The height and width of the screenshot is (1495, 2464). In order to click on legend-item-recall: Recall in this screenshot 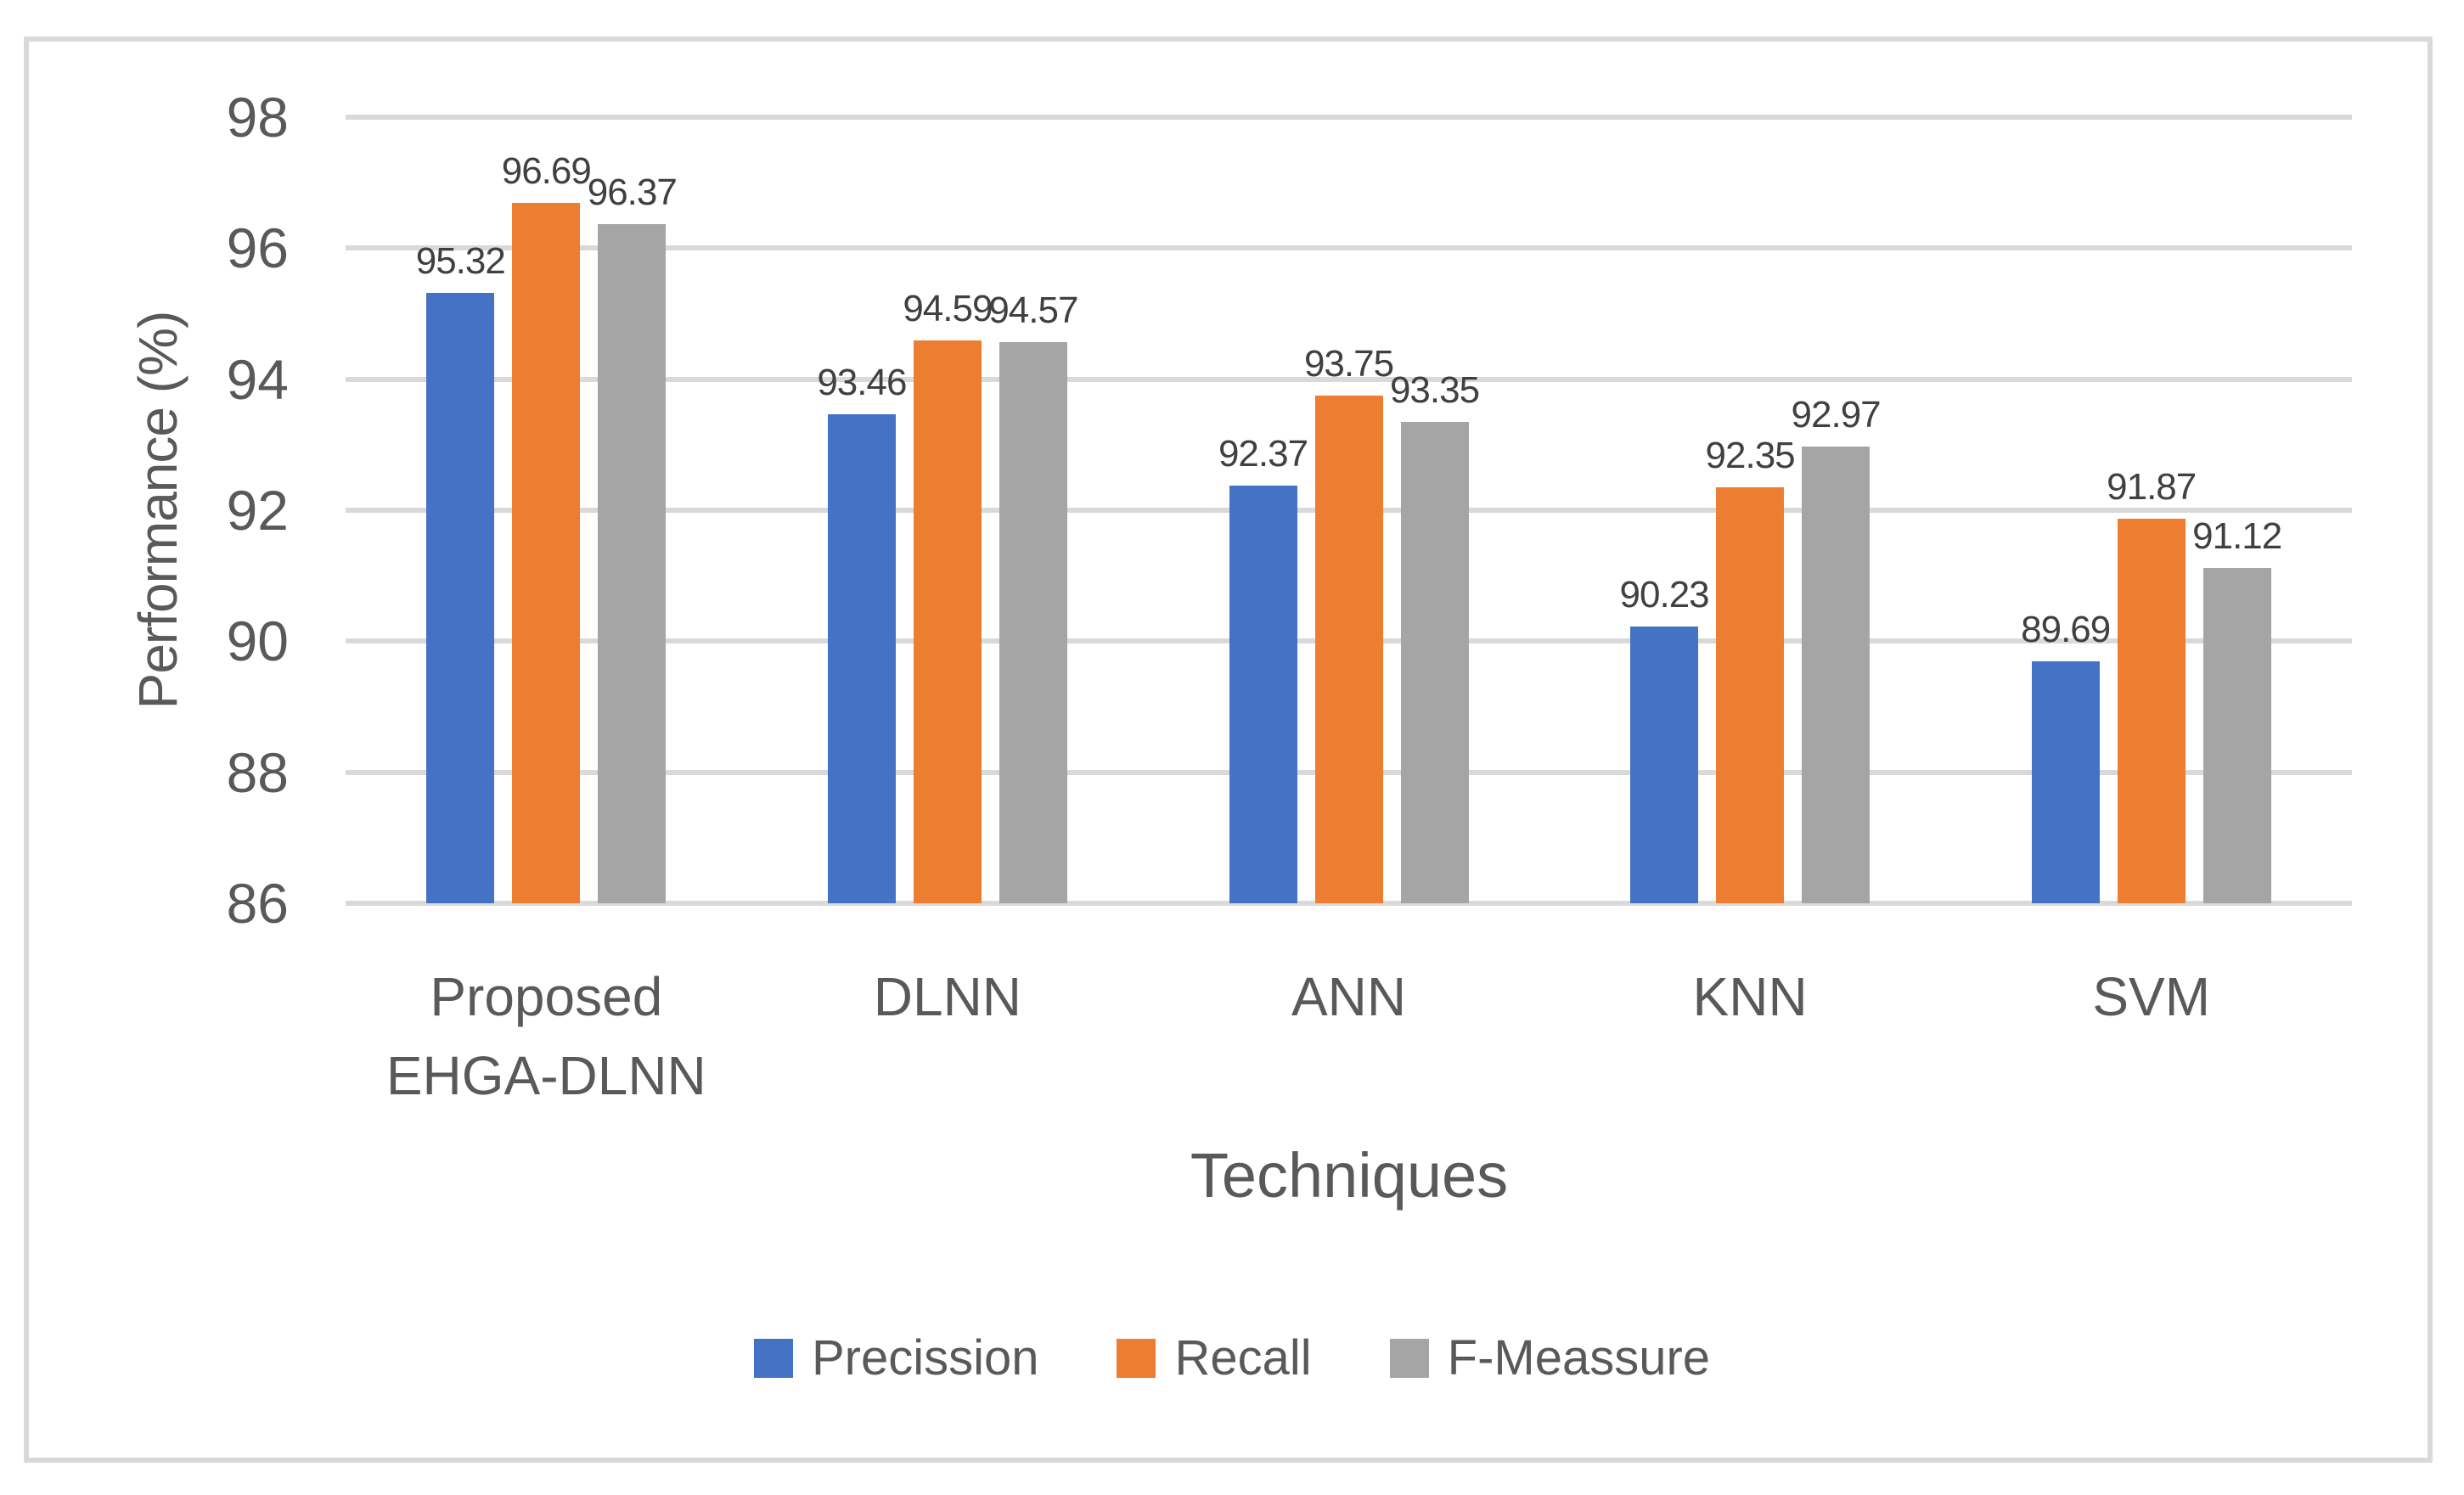, I will do `click(1214, 1357)`.